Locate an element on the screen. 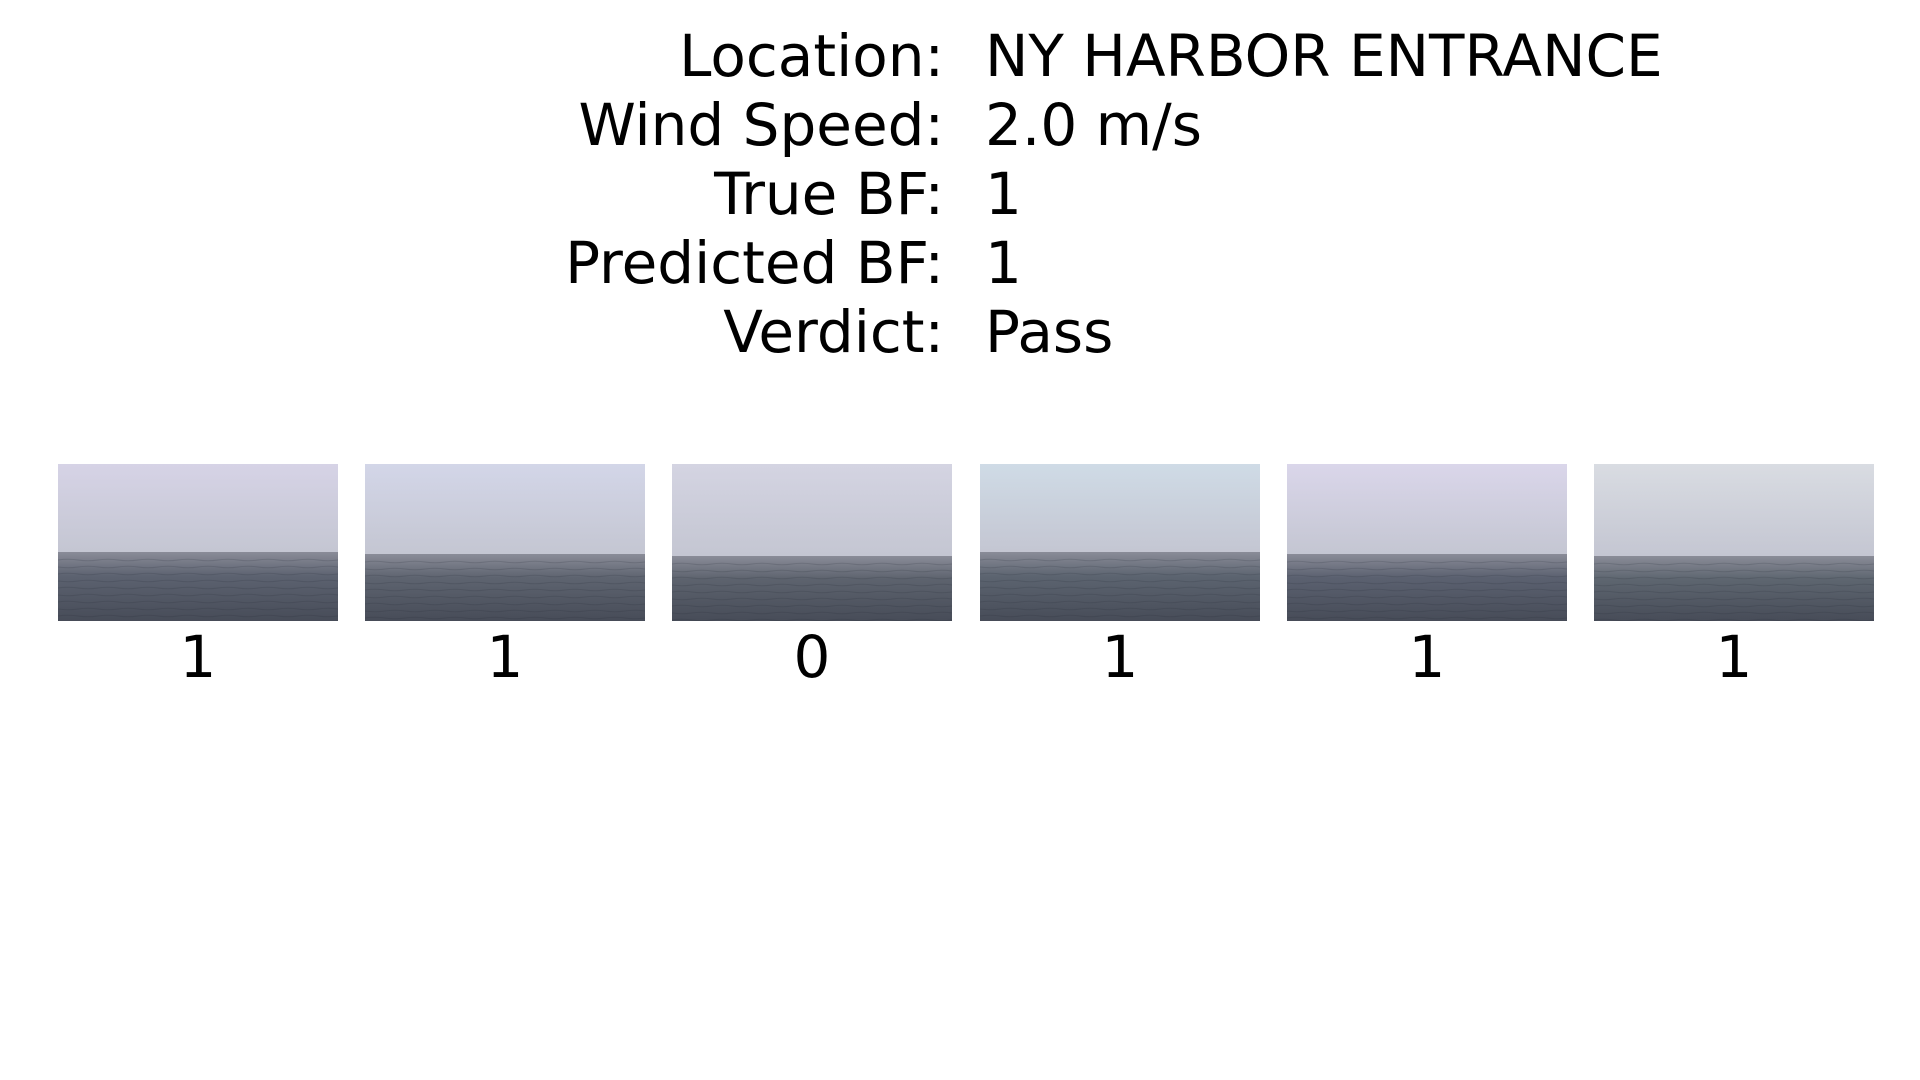 This screenshot has width=1920, height=1080. wind-speed-value: 2.0 m/s is located at coordinates (1093, 125).